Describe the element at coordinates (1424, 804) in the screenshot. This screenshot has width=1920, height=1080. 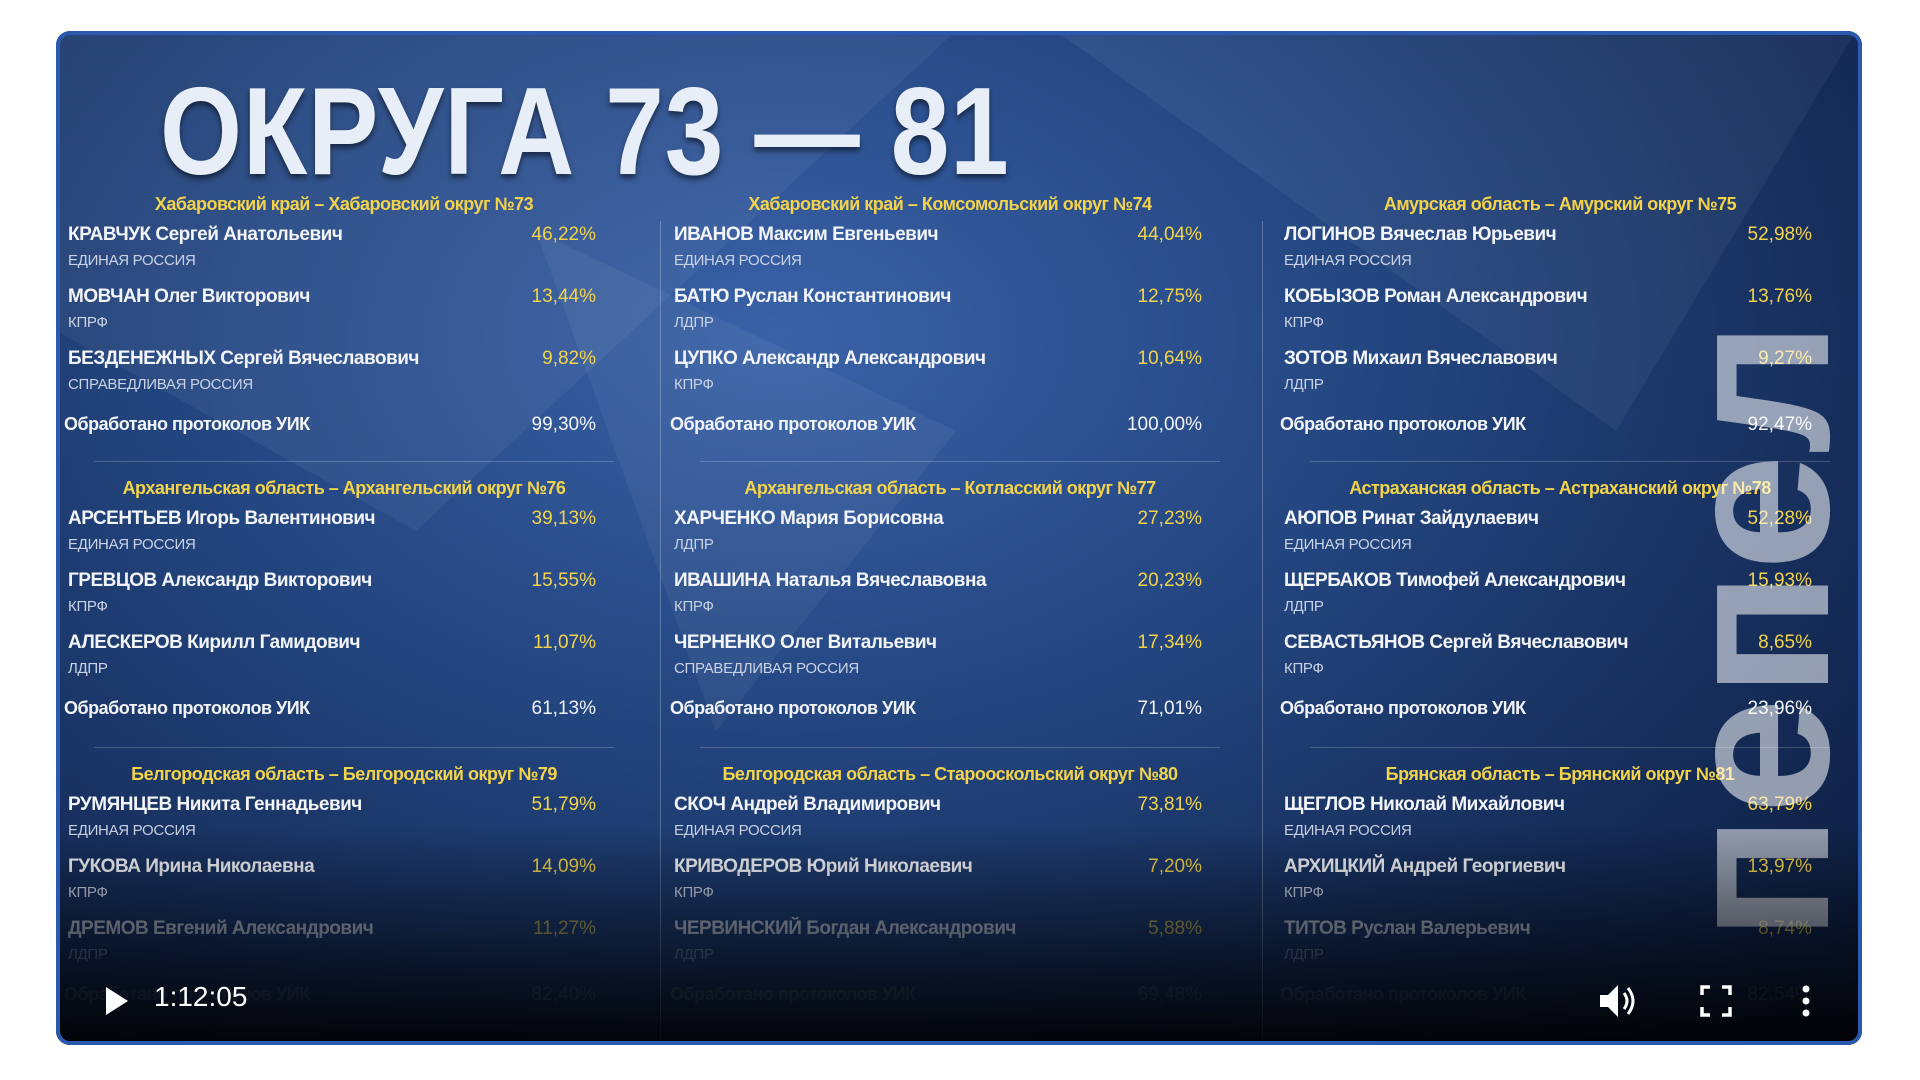
I see `candidate-name: ЩЕГЛОВ Николай Михайлович` at that location.